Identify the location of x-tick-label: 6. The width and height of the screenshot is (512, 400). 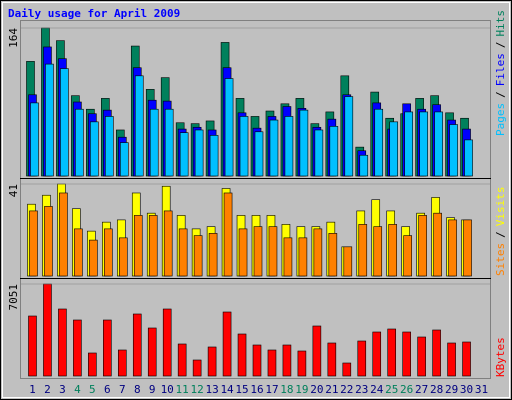
(107, 389).